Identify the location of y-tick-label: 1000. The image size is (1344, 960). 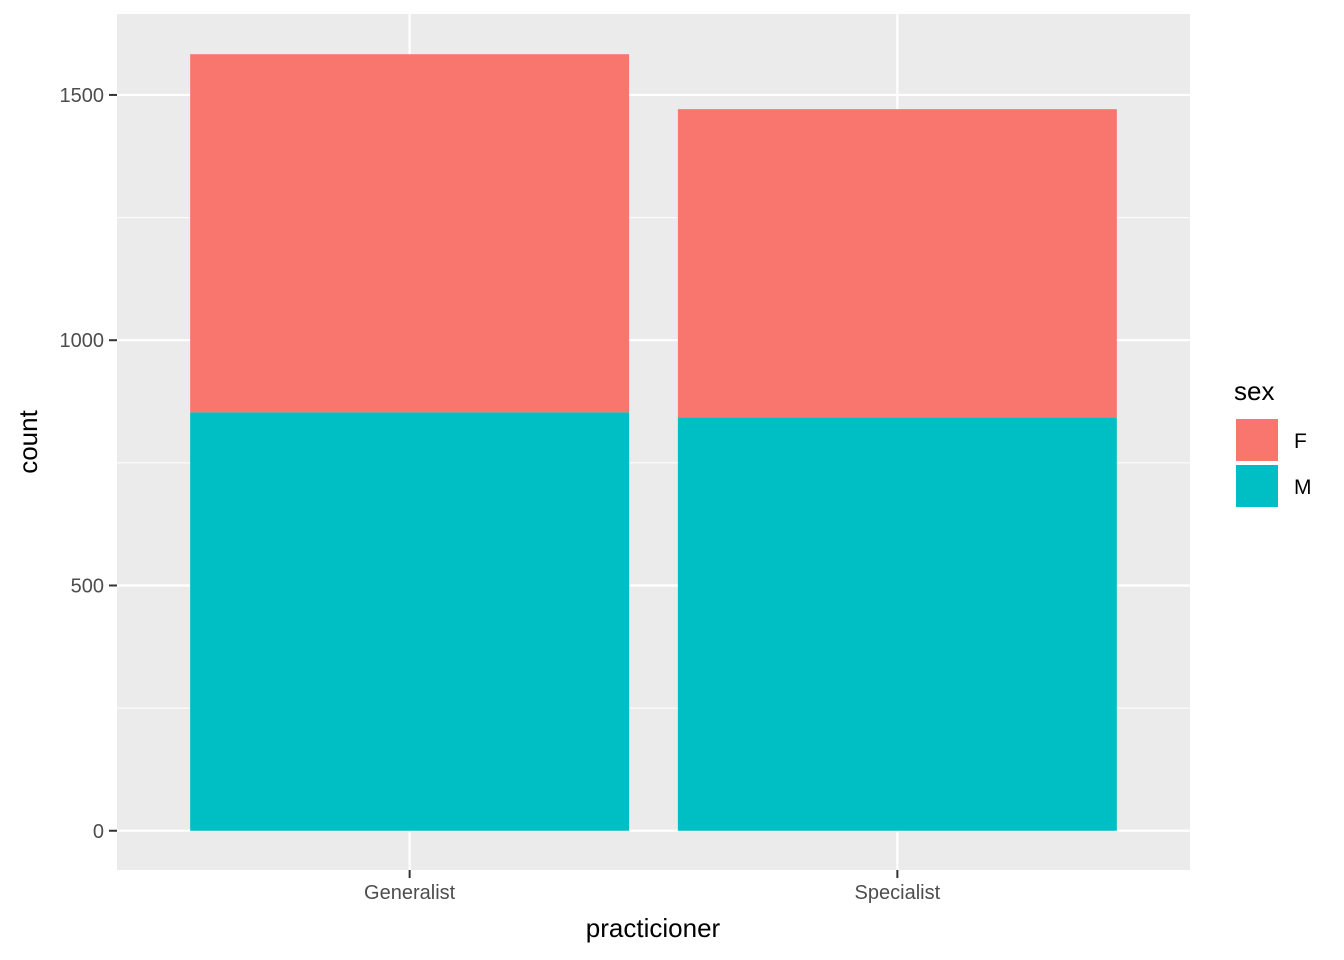
(82, 341).